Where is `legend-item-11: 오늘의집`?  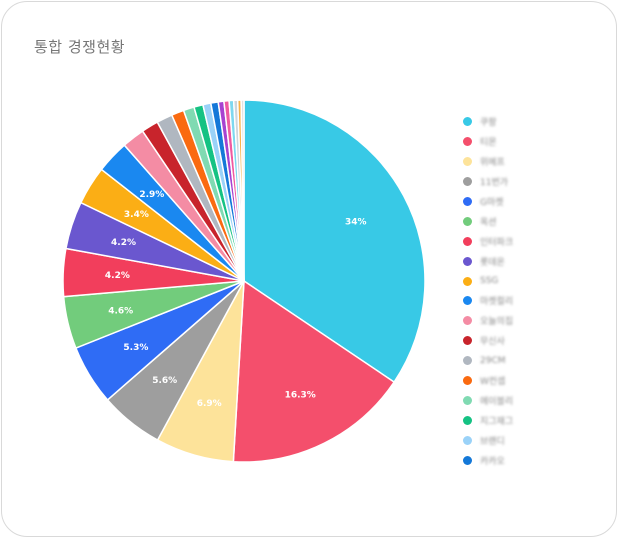 legend-item-11: 오늘의집 is located at coordinates (488, 321).